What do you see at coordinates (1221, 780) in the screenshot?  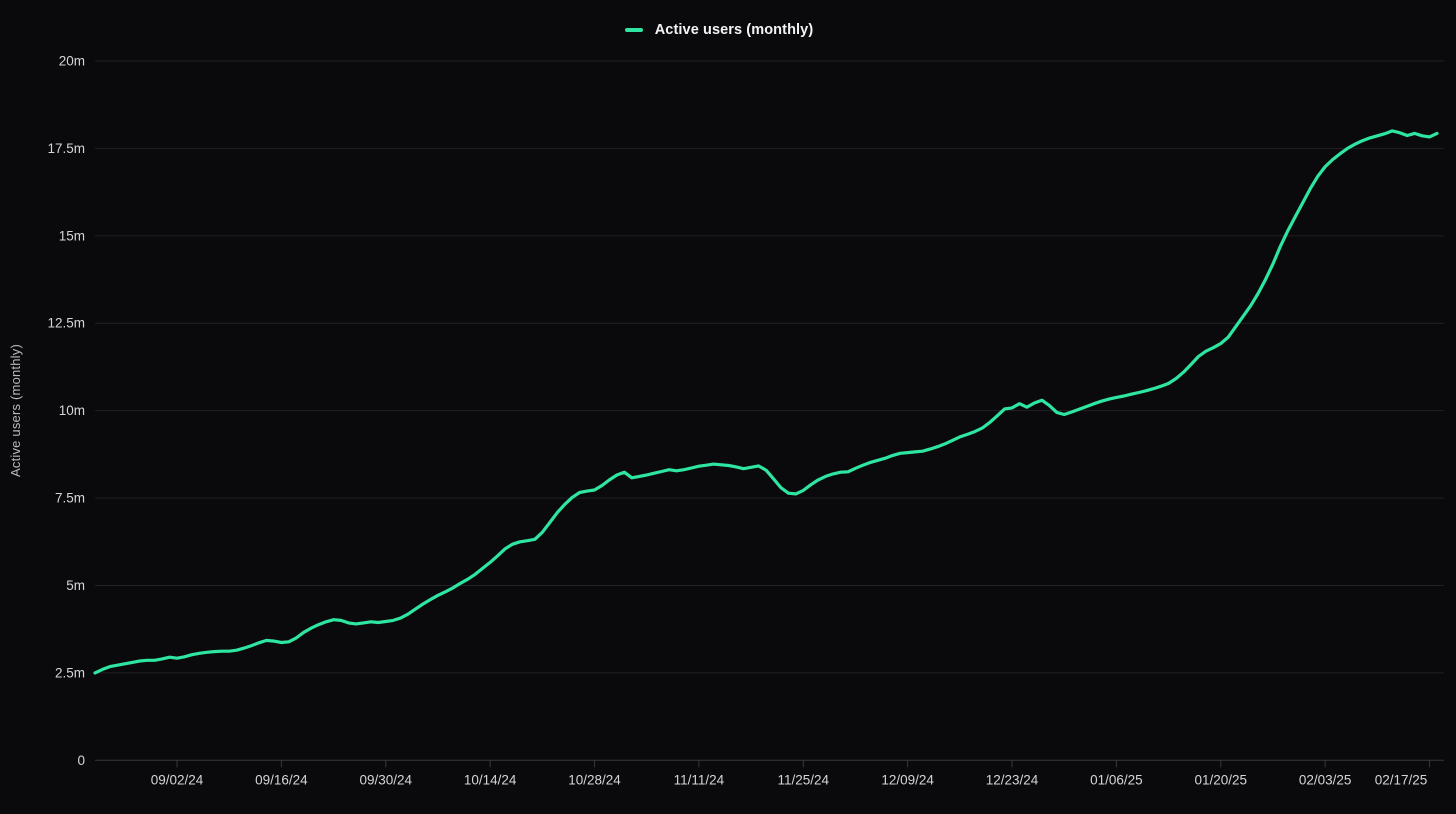 I see `x-tick-label: 01/20/25` at bounding box center [1221, 780].